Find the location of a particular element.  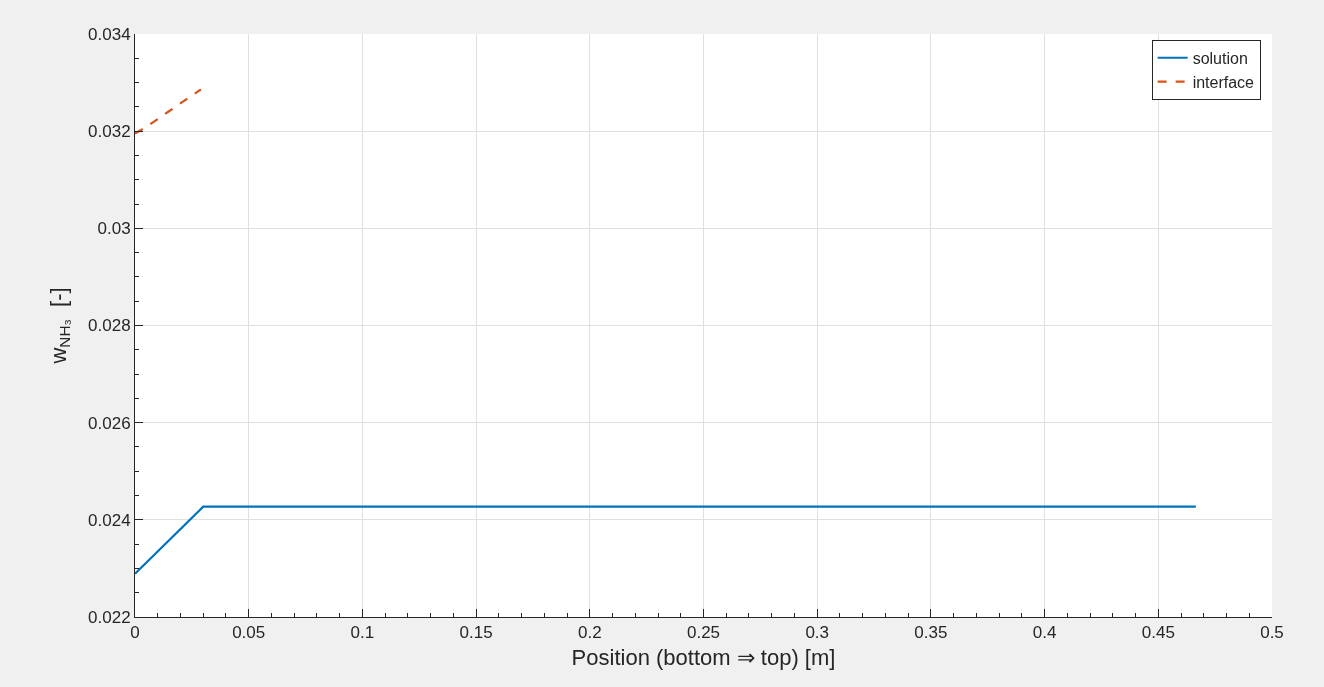

y-tick-label: 0.034 is located at coordinates (109, 34).